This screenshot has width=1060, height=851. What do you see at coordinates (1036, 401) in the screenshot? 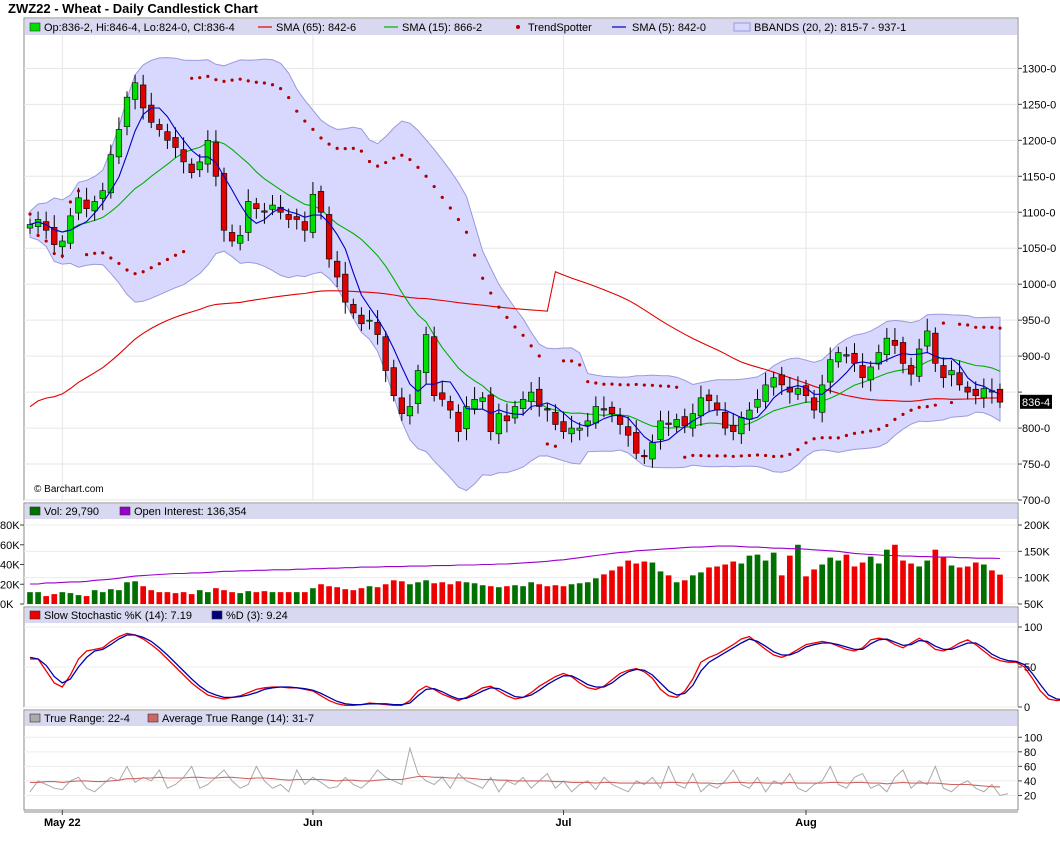
I see `last-price-tag` at bounding box center [1036, 401].